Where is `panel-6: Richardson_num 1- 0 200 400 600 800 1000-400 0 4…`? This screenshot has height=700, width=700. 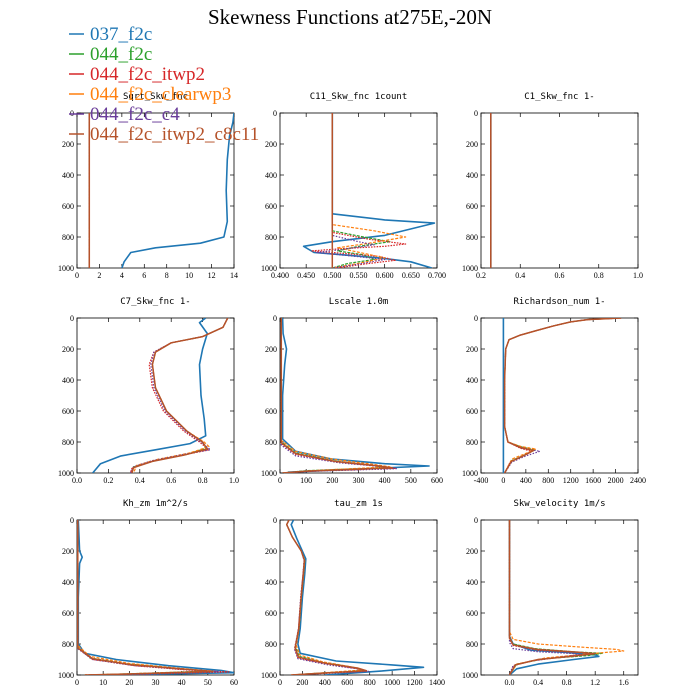
panel-6: Richardson_num 1- 0 200 400 600 800 1000-400 0 4… is located at coordinates (554, 391).